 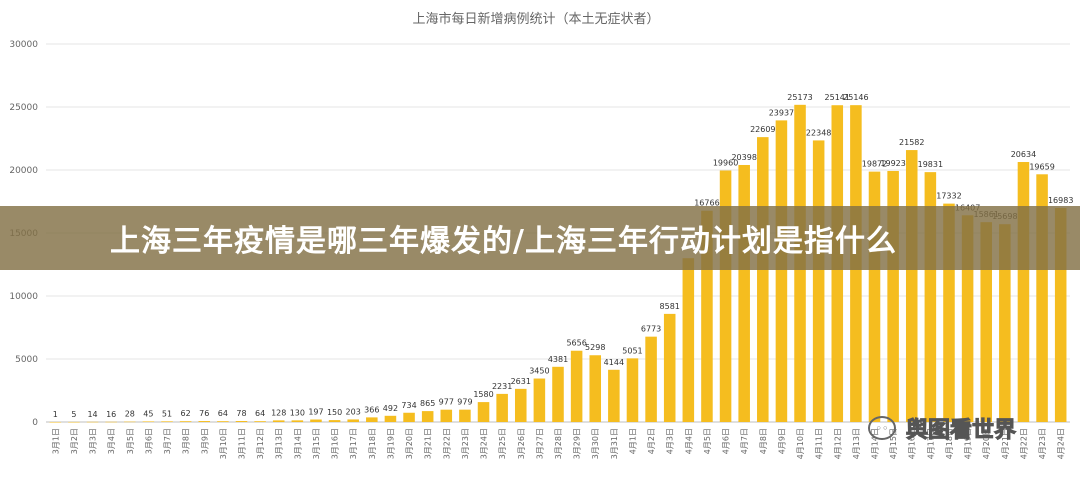 I want to click on x-tick-label: 4月21日, so click(x=1005, y=443).